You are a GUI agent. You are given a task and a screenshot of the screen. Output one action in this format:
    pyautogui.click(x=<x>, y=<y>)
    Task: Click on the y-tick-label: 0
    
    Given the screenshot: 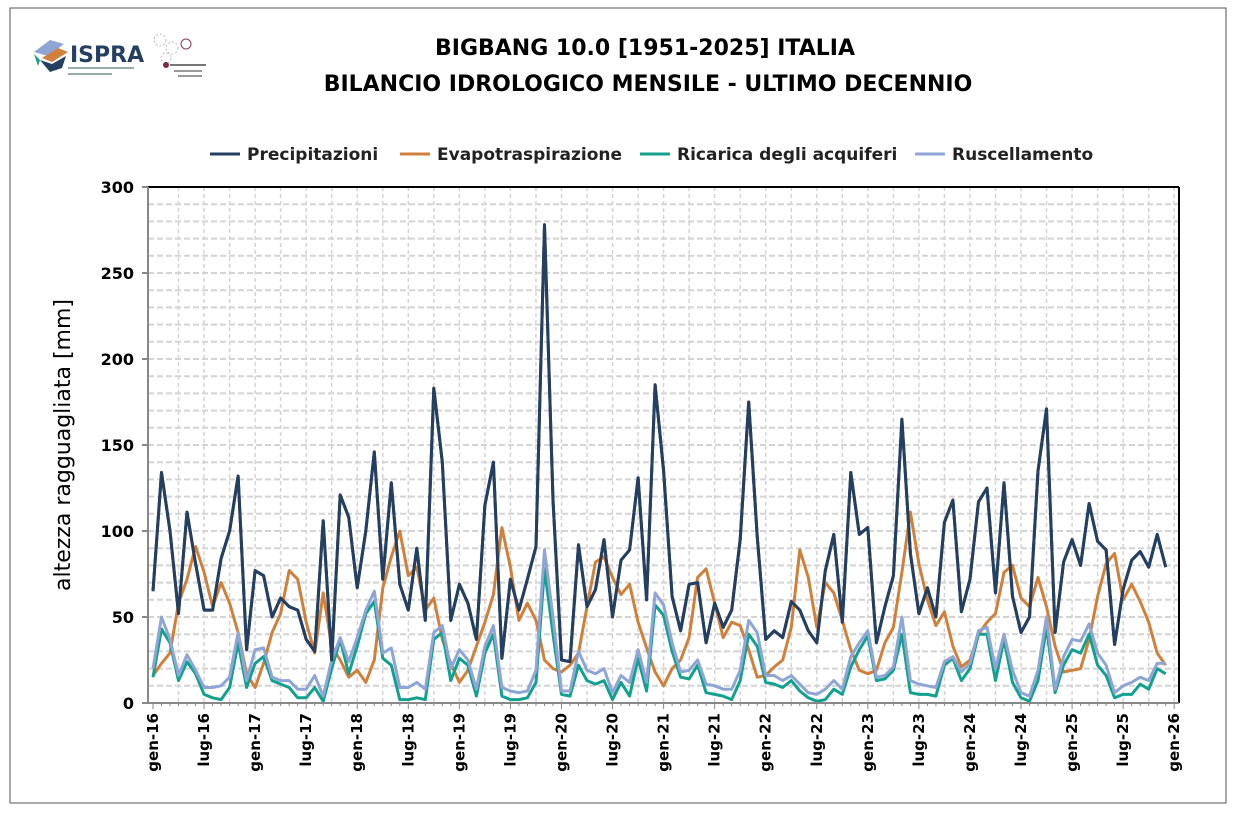 What is the action you would take?
    pyautogui.click(x=128, y=703)
    